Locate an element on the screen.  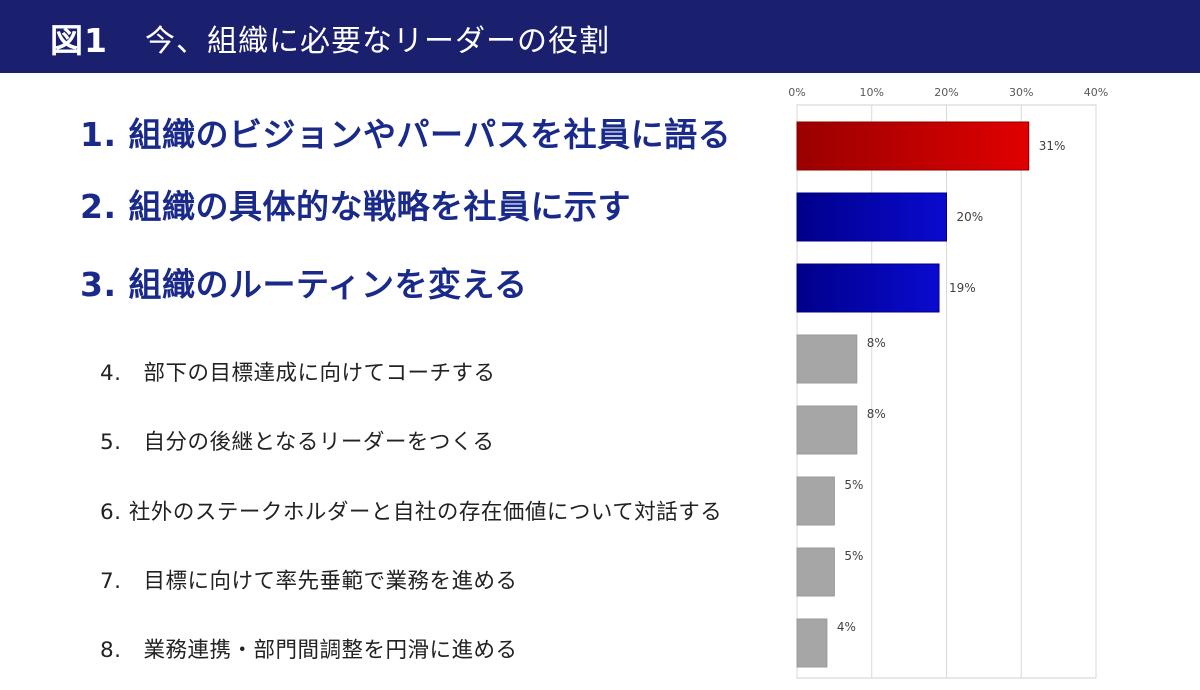
data-label: 4% is located at coordinates (846, 627).